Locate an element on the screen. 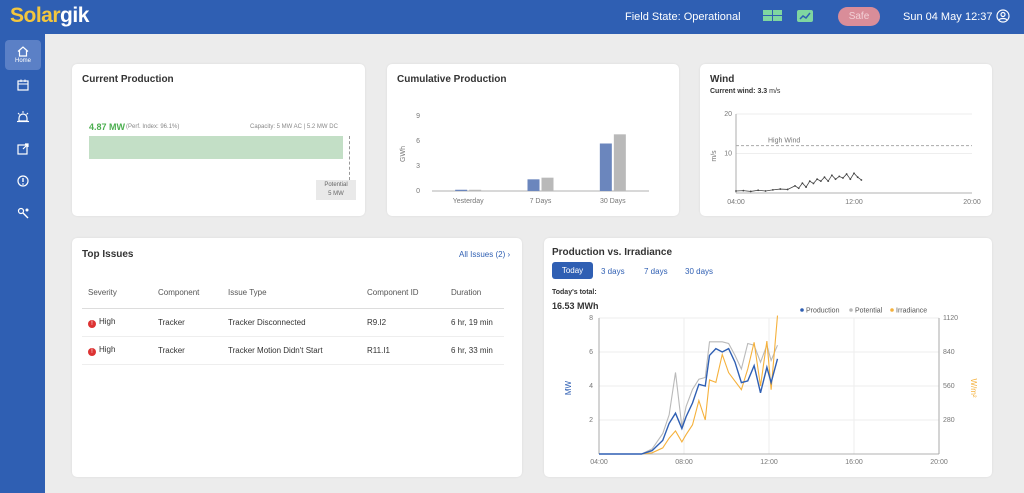  sidebar-item-home: Home is located at coordinates (23, 55).